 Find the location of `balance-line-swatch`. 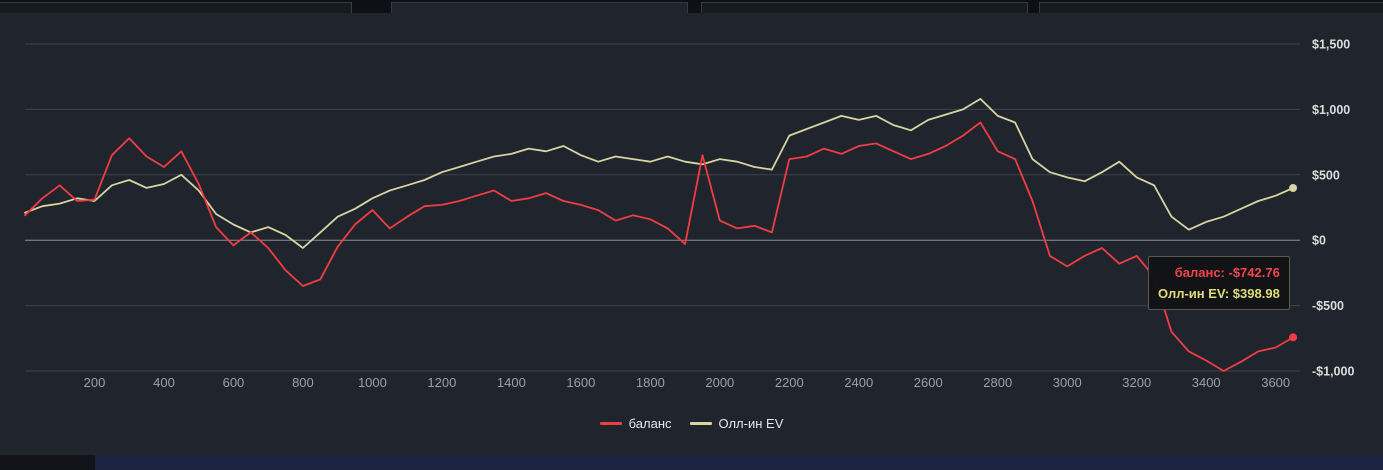

balance-line-swatch is located at coordinates (610, 423).